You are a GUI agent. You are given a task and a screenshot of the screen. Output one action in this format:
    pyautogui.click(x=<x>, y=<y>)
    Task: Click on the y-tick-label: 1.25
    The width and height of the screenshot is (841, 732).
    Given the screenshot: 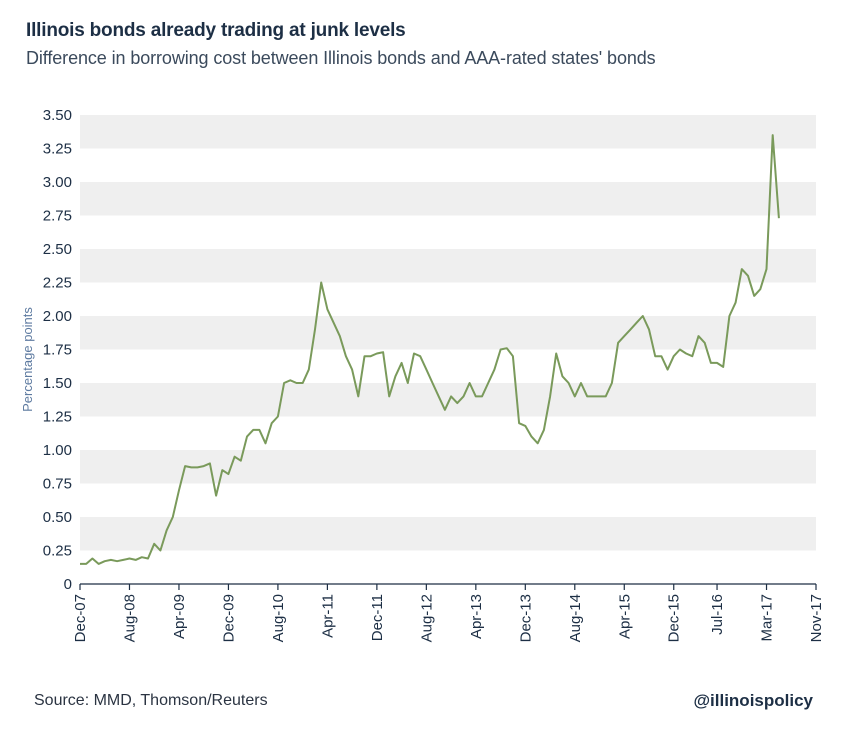 What is the action you would take?
    pyautogui.click(x=57, y=417)
    